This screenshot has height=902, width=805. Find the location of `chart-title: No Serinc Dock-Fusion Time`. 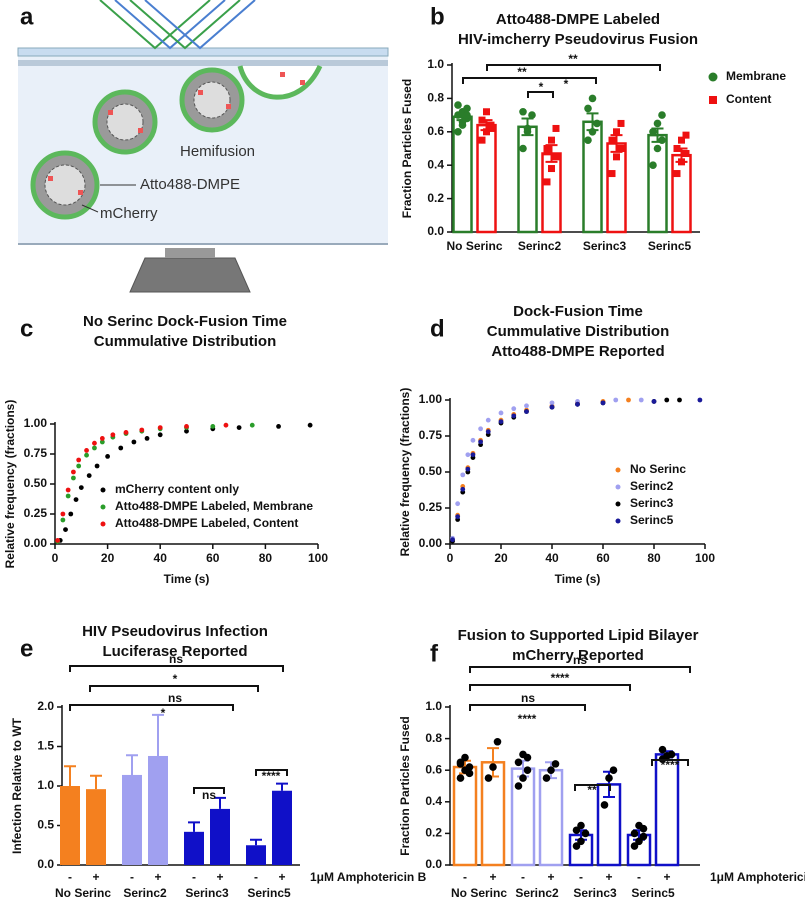

chart-title: No Serinc Dock-Fusion Time is located at coordinates (185, 321).